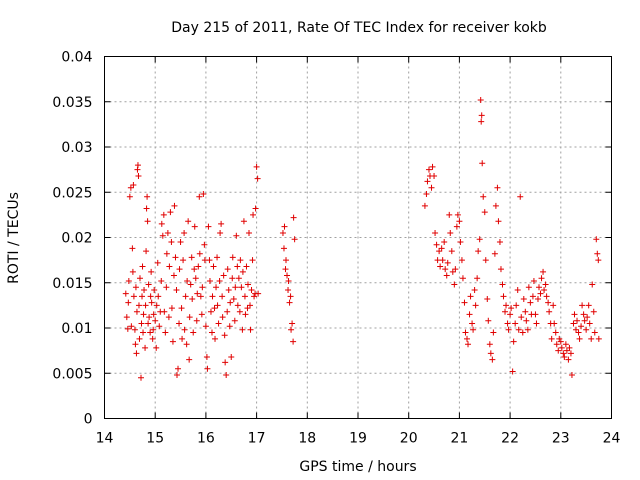 The image size is (640, 480). Describe the element at coordinates (105, 439) in the screenshot. I see `x-tick-label: 14` at that location.